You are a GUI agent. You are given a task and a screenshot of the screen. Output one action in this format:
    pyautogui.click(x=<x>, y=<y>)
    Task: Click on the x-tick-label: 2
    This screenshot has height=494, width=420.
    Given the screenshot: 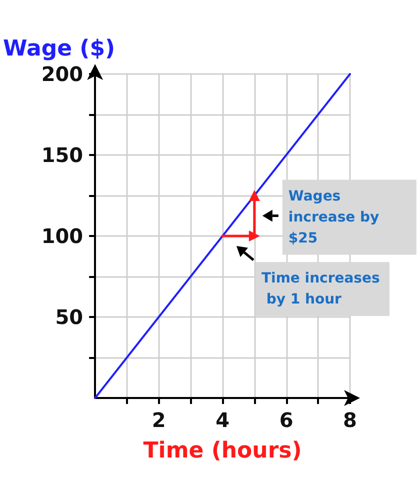 What is the action you would take?
    pyautogui.click(x=159, y=420)
    